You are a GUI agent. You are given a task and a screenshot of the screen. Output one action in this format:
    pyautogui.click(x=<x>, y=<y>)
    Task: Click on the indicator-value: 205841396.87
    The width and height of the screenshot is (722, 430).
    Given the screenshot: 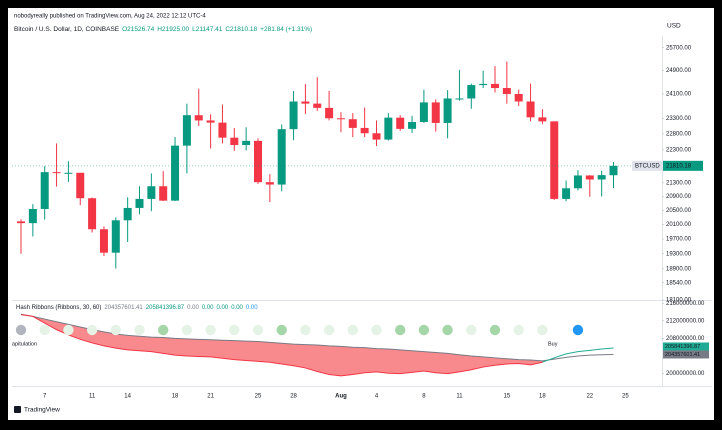 What is the action you would take?
    pyautogui.click(x=165, y=308)
    